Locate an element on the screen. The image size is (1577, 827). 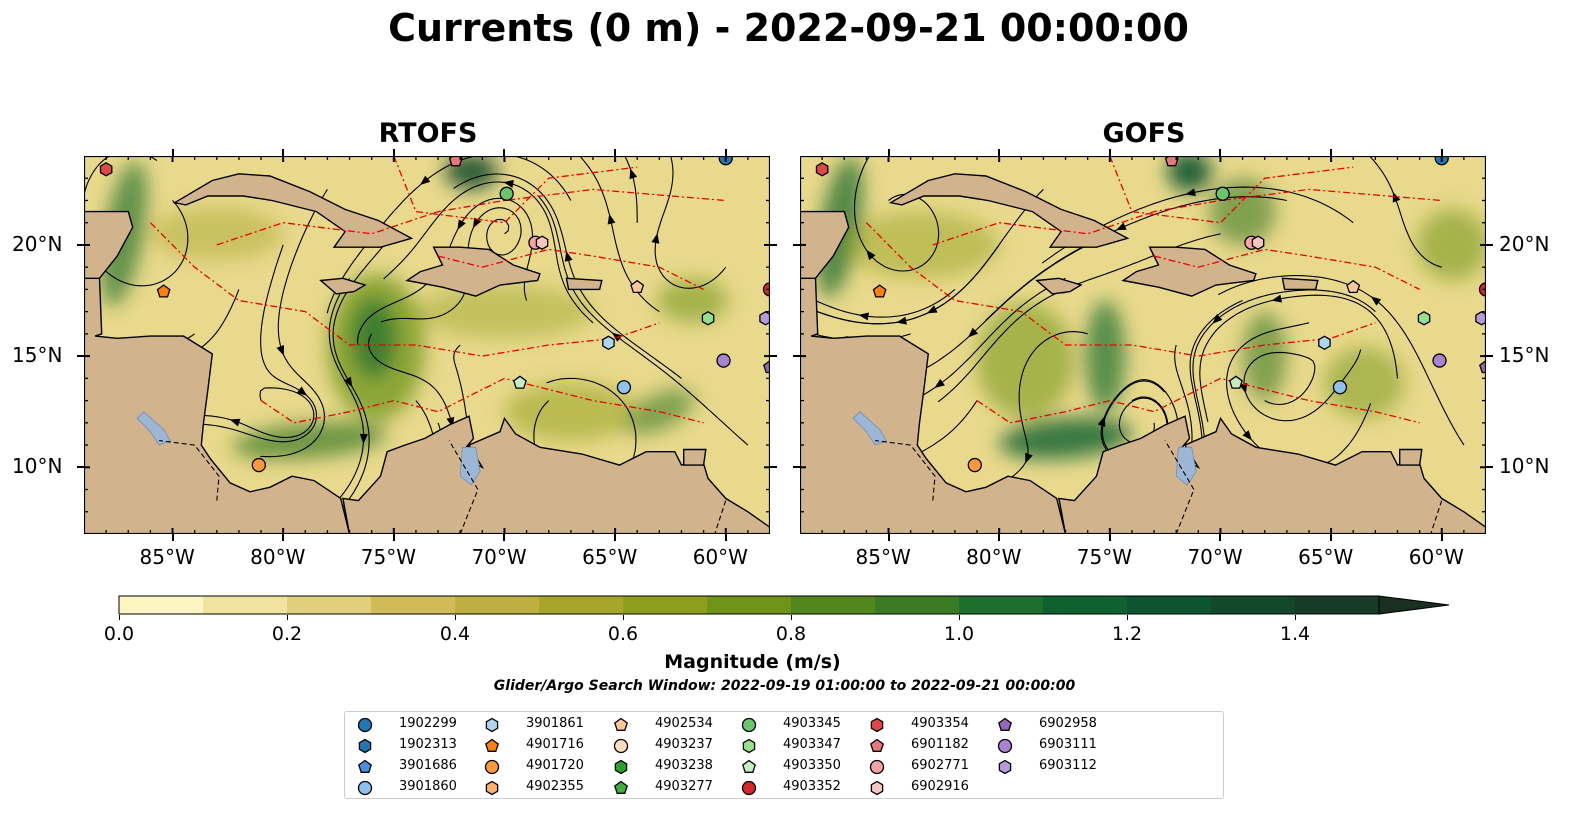
gofs-lon-tick-label: 85°W is located at coordinates (883, 557).